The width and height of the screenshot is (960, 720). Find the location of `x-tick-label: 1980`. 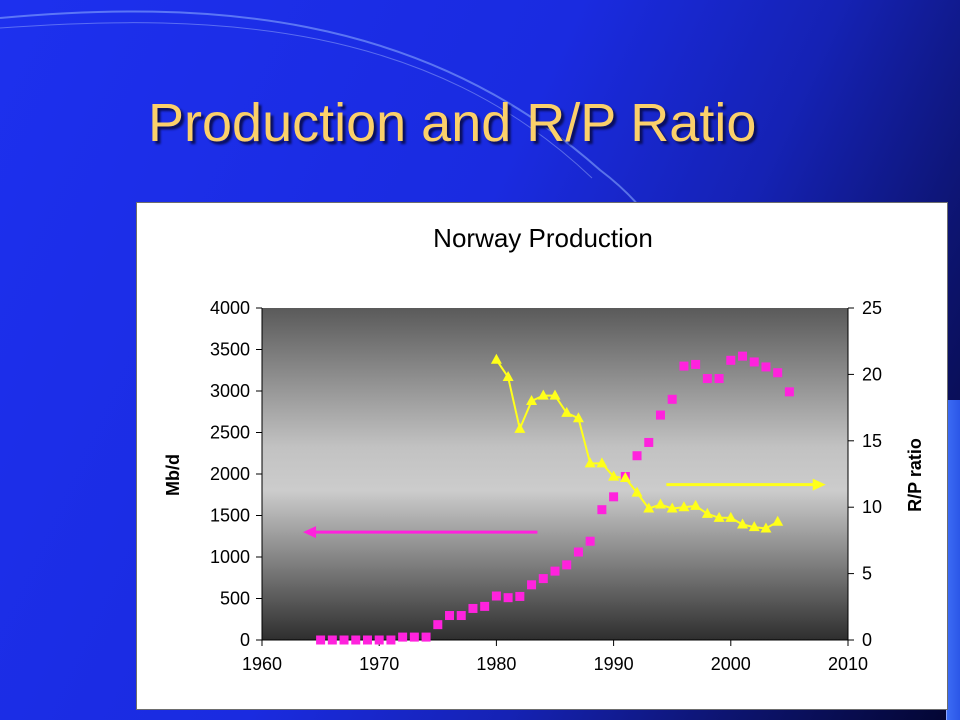

x-tick-label: 1980 is located at coordinates (496, 664).